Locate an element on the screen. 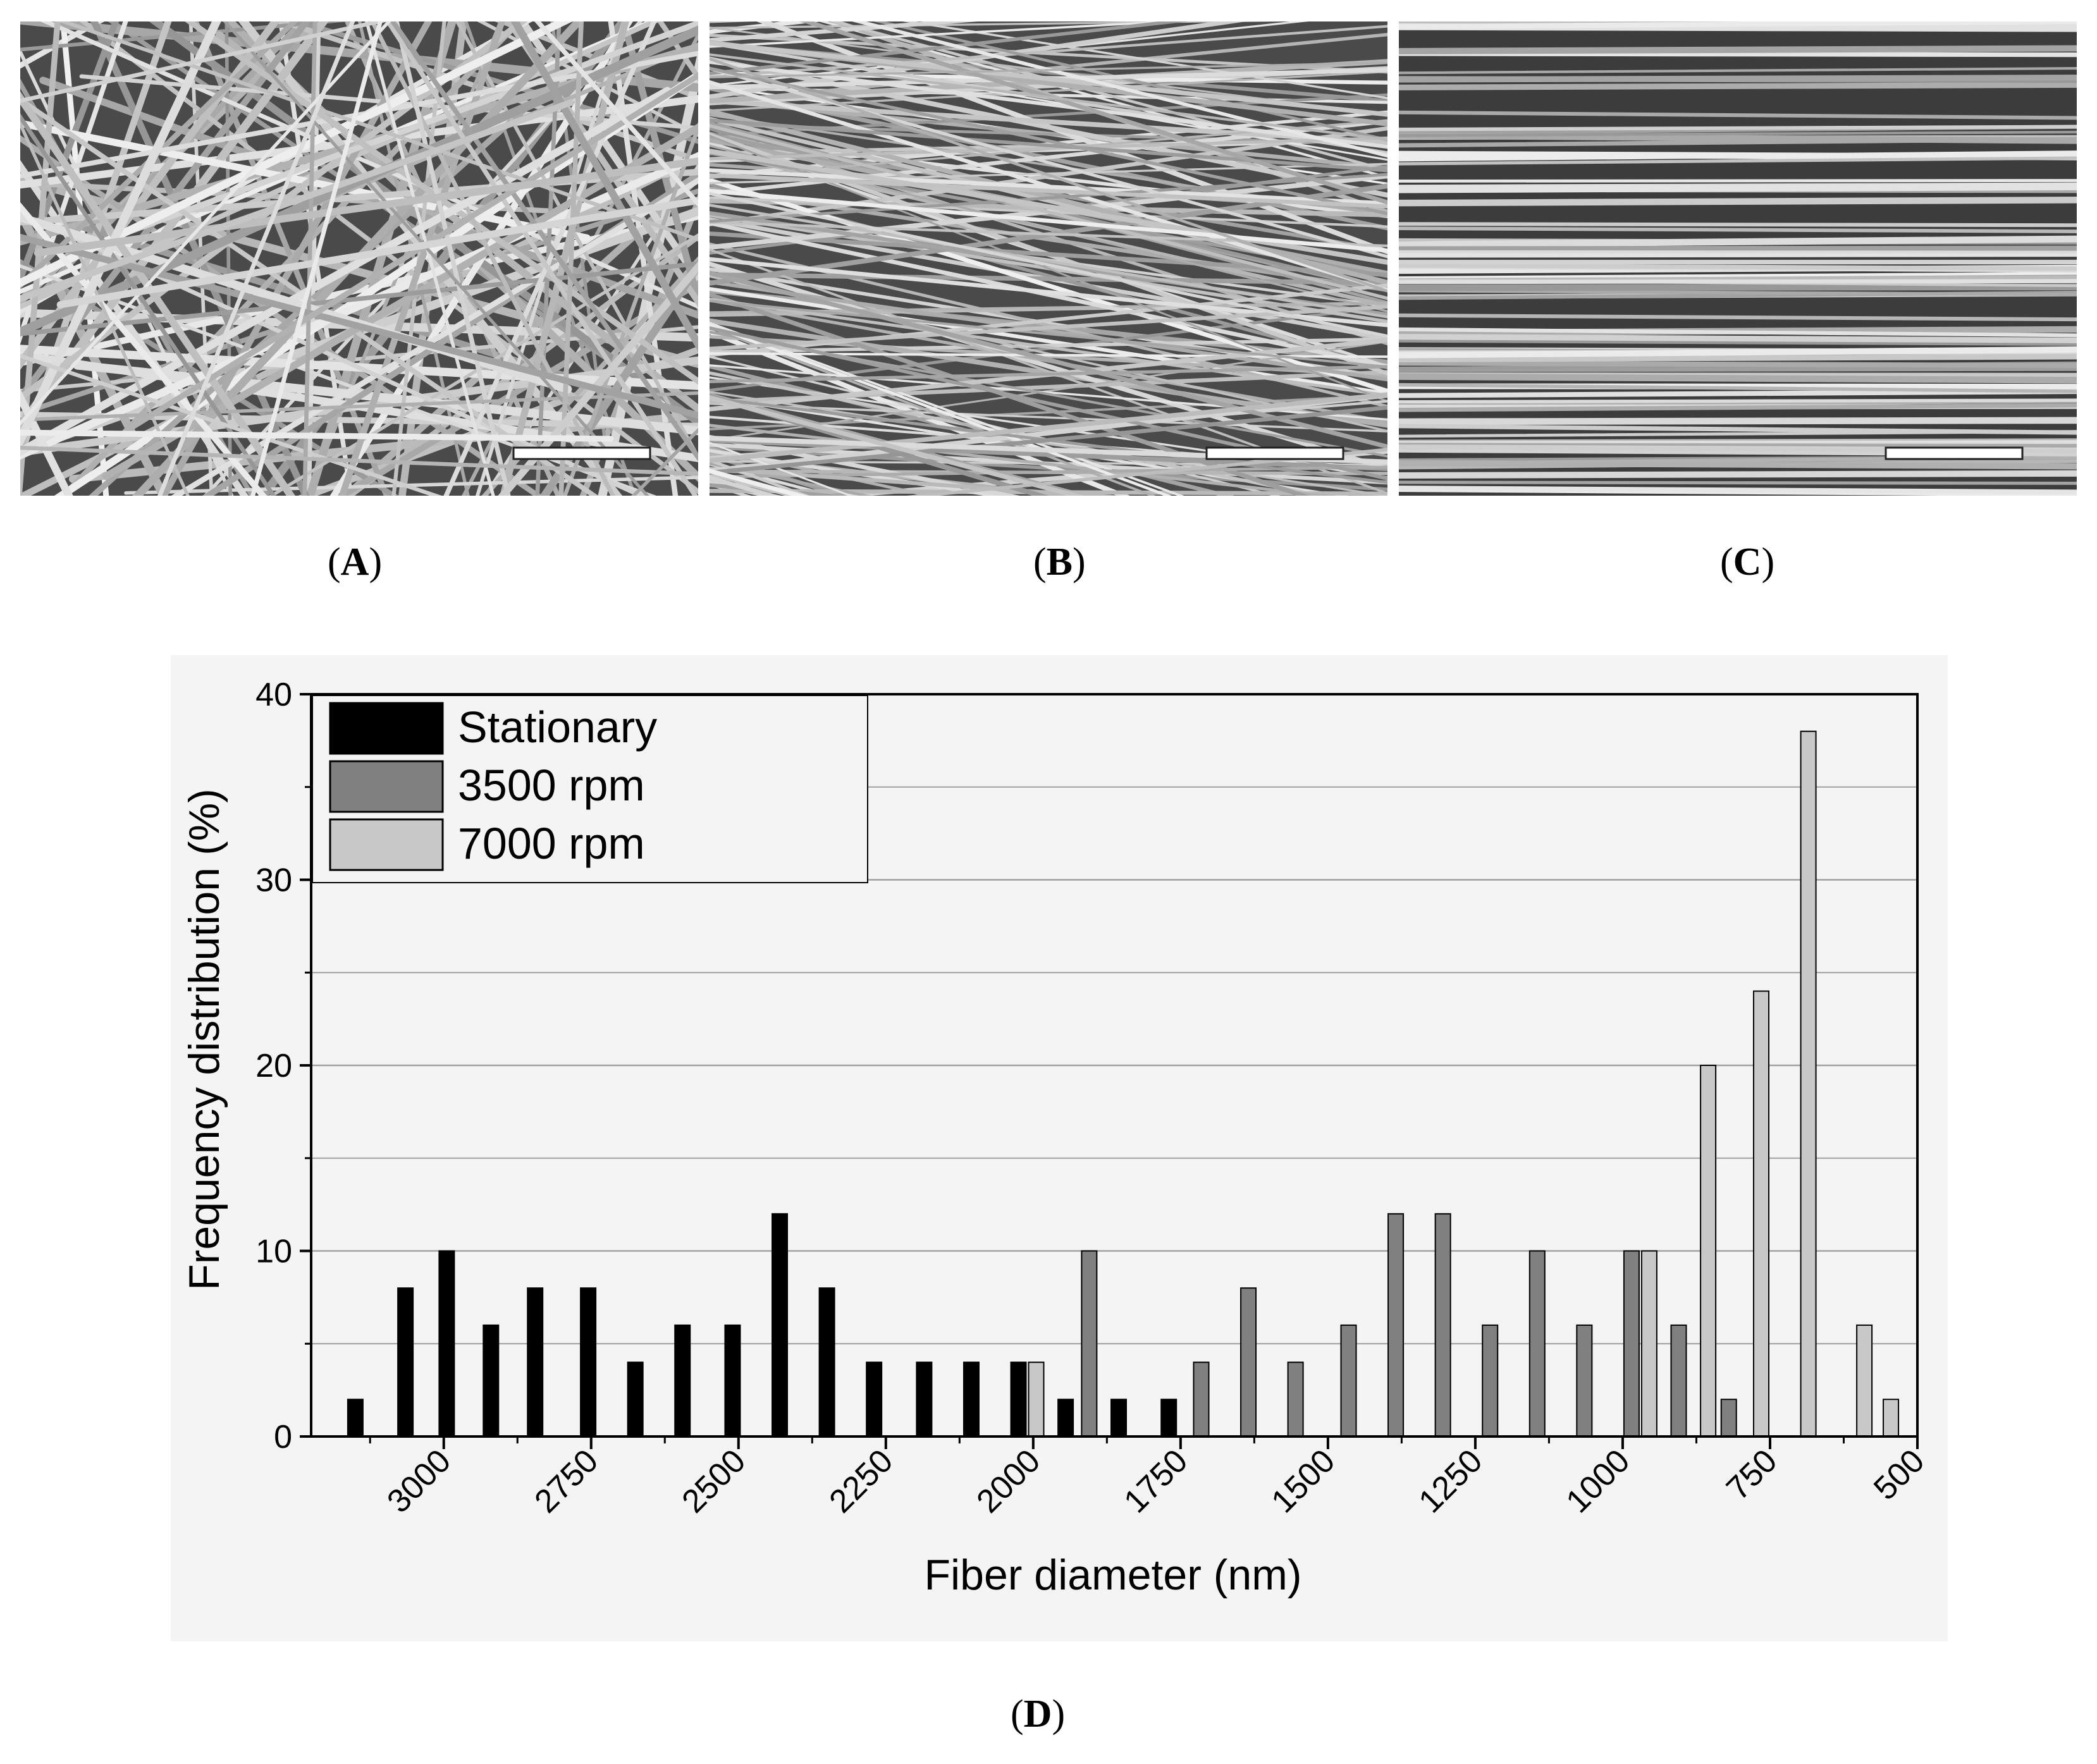 The image size is (2097, 1764). x-tick-label: 1500 is located at coordinates (1304, 1481).